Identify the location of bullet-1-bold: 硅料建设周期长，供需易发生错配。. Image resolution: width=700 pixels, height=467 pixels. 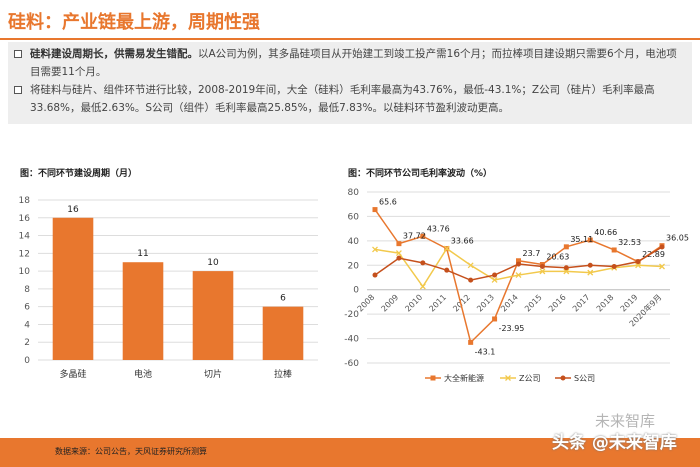
(114, 54).